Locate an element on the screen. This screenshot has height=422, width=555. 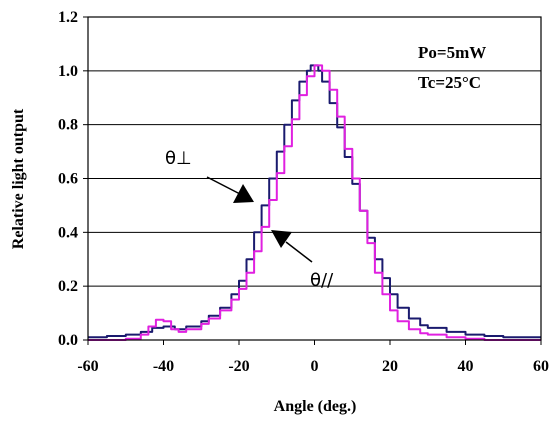
x-tick-label: -60 is located at coordinates (87, 366).